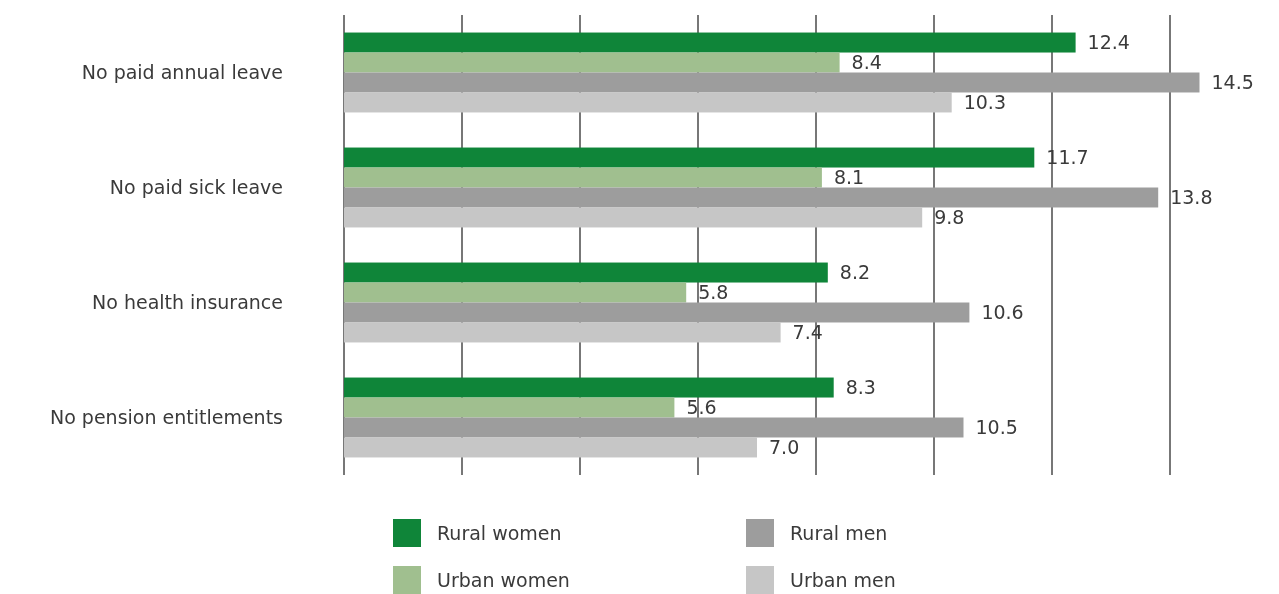  What do you see at coordinates (166, 417) in the screenshot?
I see `y-tick-label: No pension entitlements` at bounding box center [166, 417].